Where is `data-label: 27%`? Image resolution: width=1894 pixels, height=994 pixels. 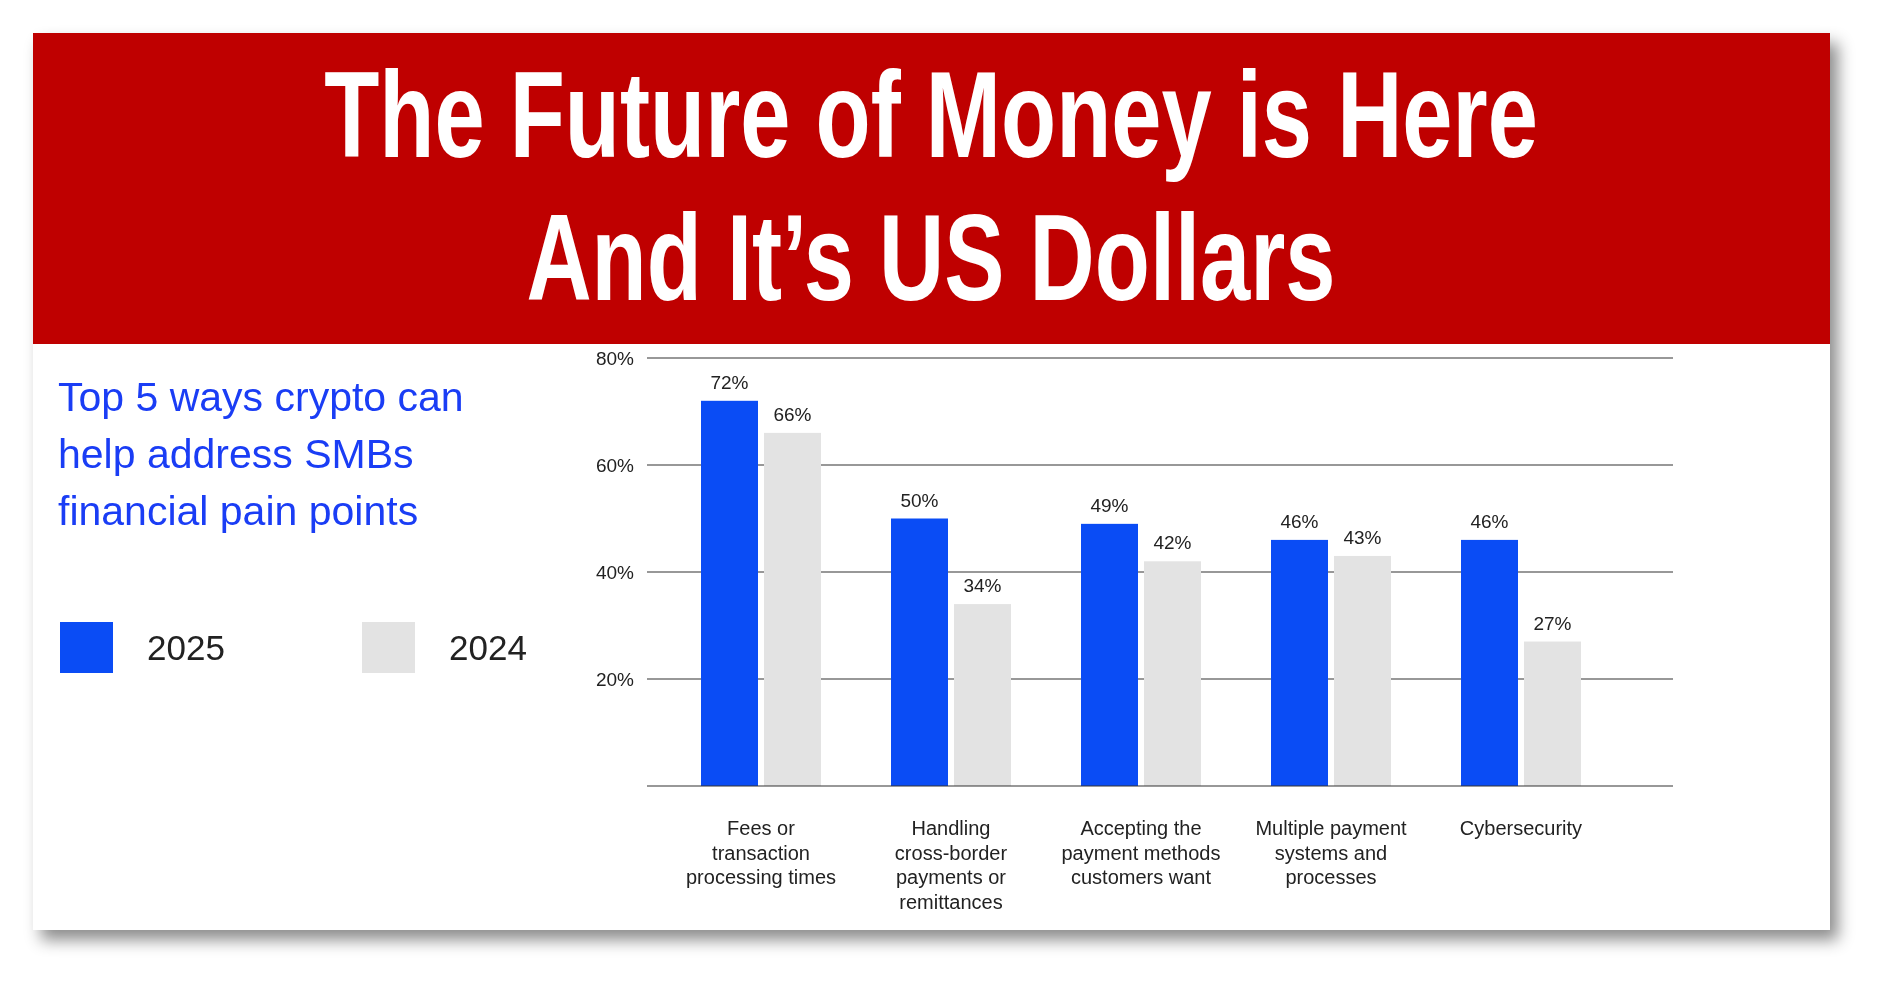 data-label: 27% is located at coordinates (1552, 623).